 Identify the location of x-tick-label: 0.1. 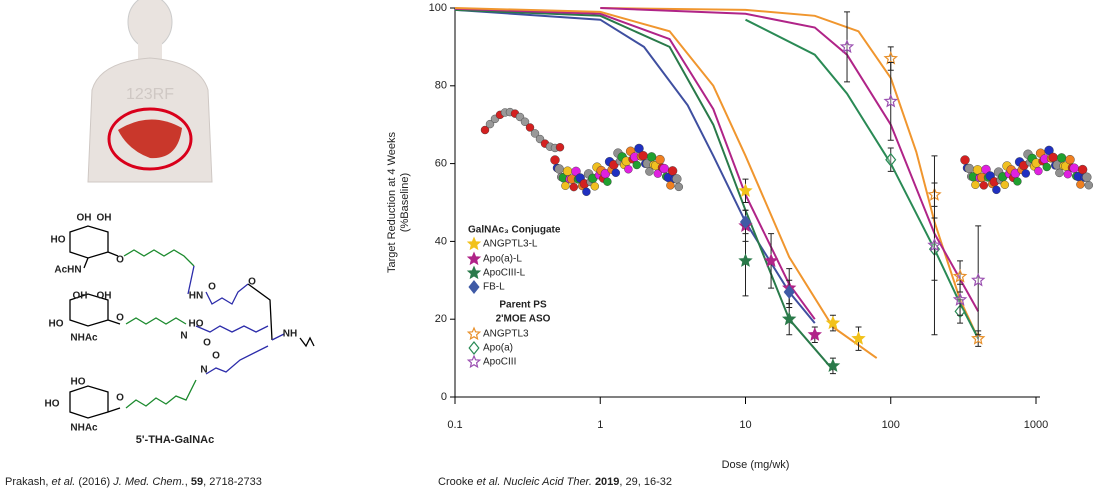
(454, 425).